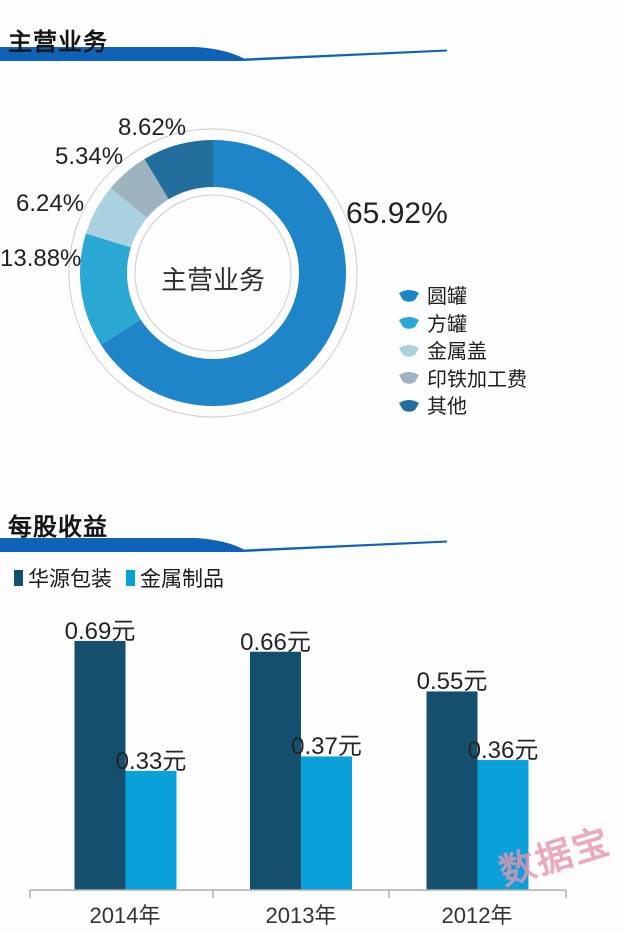 This screenshot has height=932, width=624. Describe the element at coordinates (275, 642) in the screenshot. I see `bar-value-label: 0.66元` at that location.